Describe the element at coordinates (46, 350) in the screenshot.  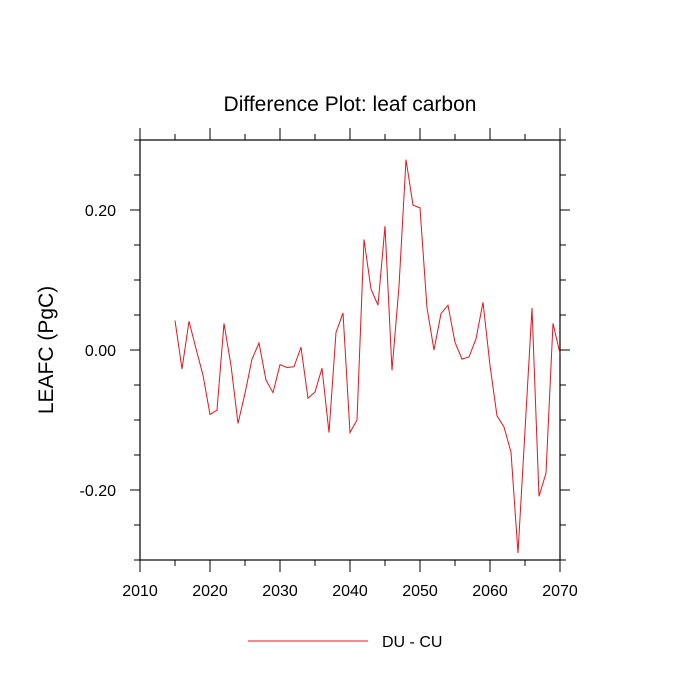
I see `y-axis-label: LEAFC (PgC)` at that location.